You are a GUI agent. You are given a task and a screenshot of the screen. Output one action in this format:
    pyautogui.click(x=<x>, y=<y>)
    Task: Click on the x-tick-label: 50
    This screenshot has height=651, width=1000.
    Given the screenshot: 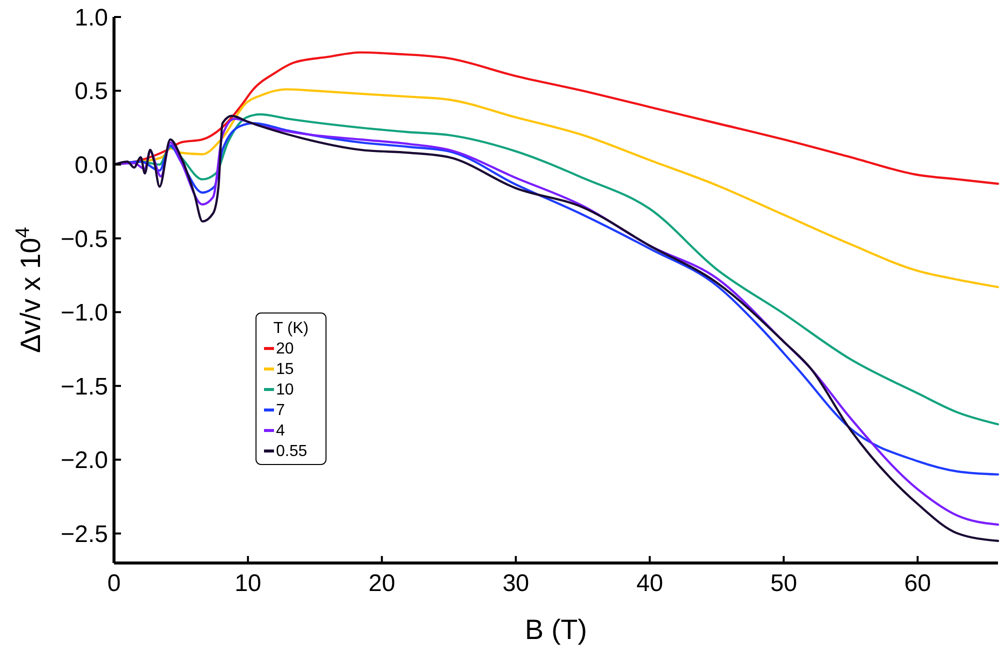 What is the action you would take?
    pyautogui.click(x=784, y=583)
    